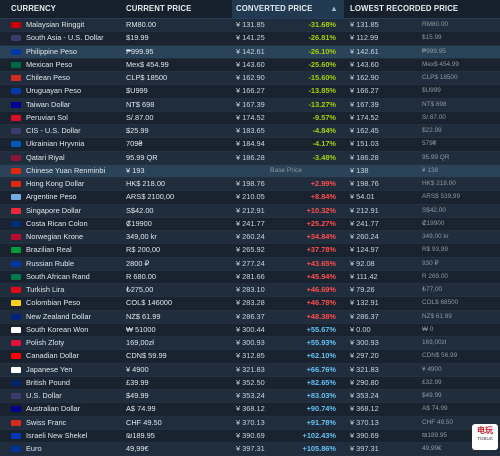 The width and height of the screenshot is (500, 456). Describe the element at coordinates (178, 383) in the screenshot. I see `current-price: £39.99` at that location.